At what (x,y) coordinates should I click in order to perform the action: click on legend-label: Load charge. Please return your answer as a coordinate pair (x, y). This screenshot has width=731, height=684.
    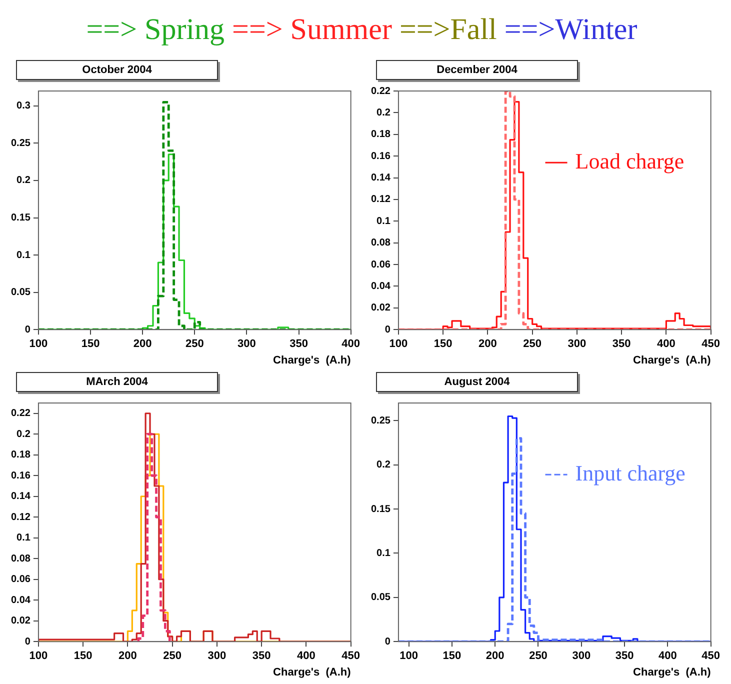
    Looking at the image, I should click on (629, 161).